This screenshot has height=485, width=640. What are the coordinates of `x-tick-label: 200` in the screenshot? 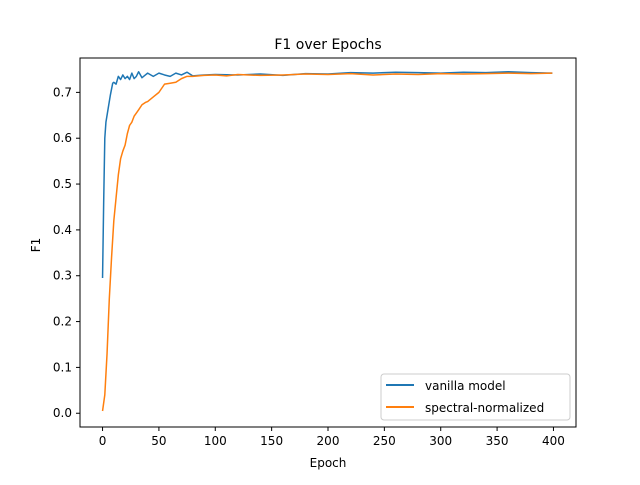 It's located at (328, 441).